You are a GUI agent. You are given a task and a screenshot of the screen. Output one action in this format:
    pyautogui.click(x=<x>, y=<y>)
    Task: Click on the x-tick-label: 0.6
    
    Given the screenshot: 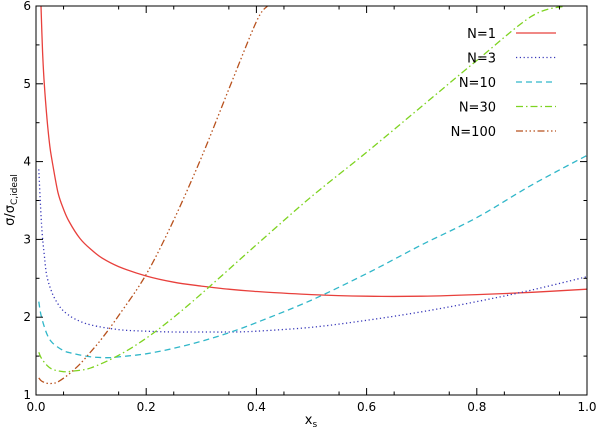 What is the action you would take?
    pyautogui.click(x=366, y=407)
    